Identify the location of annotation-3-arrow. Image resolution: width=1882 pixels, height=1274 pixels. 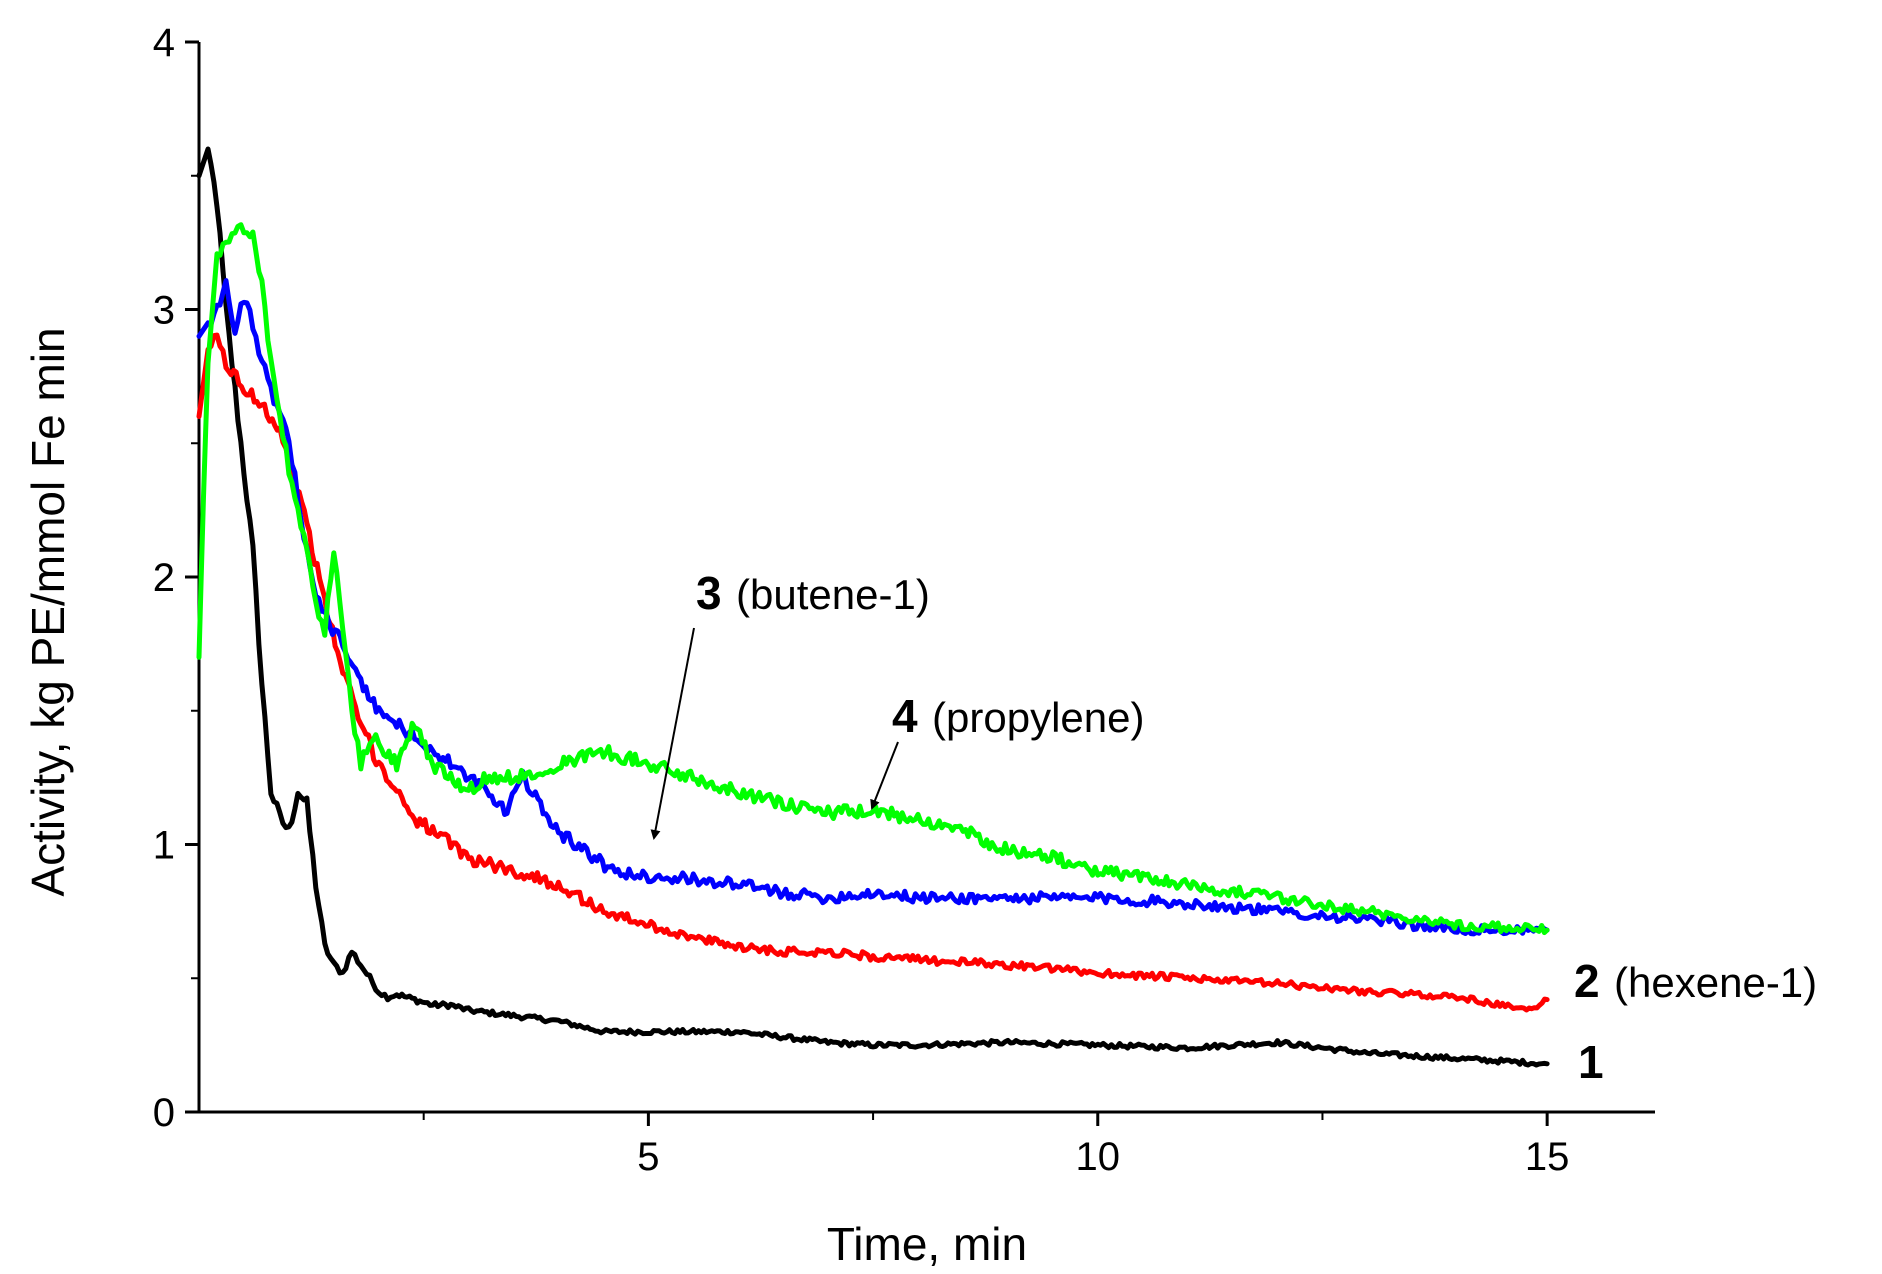
(672, 733).